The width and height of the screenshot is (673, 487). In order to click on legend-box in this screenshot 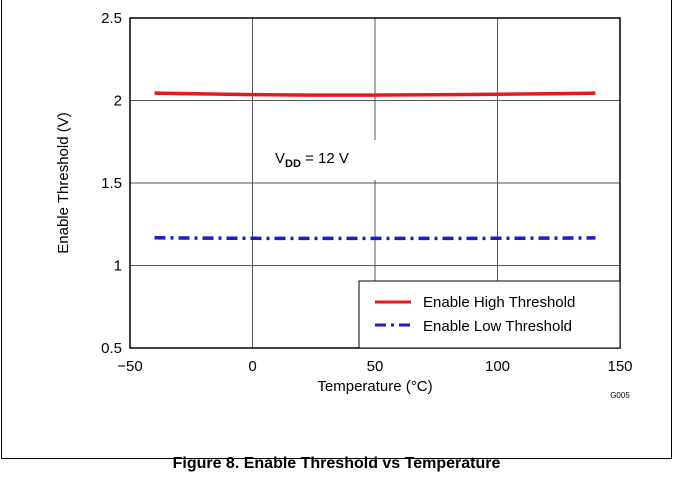, I will do `click(489, 314)`.